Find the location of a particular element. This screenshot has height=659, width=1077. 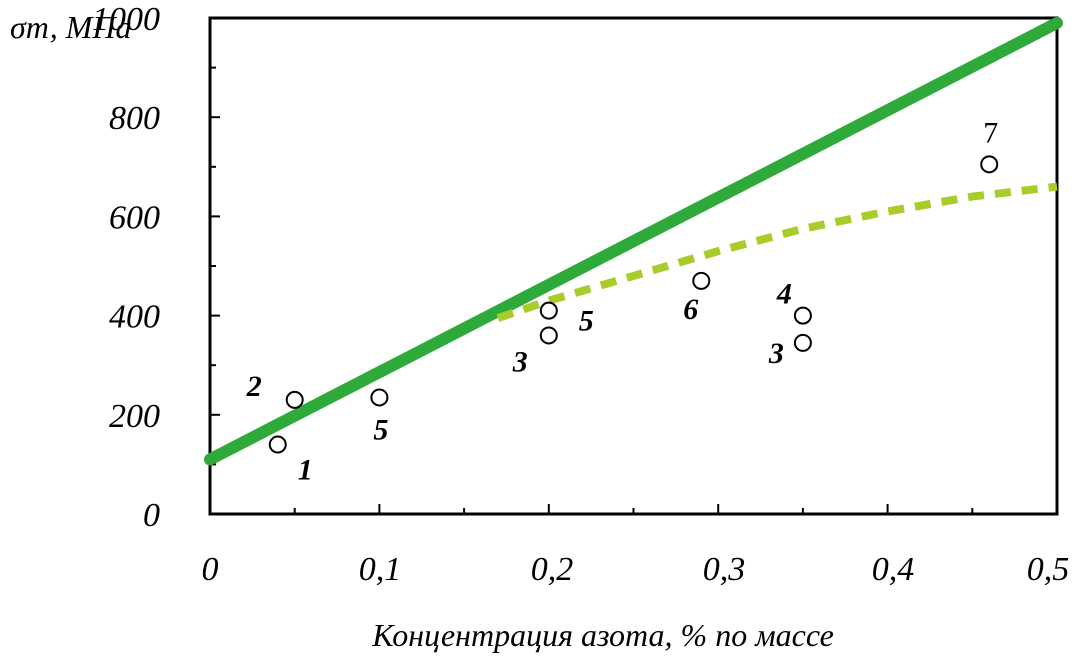

x-tick-label: 0,4 is located at coordinates (893, 569).